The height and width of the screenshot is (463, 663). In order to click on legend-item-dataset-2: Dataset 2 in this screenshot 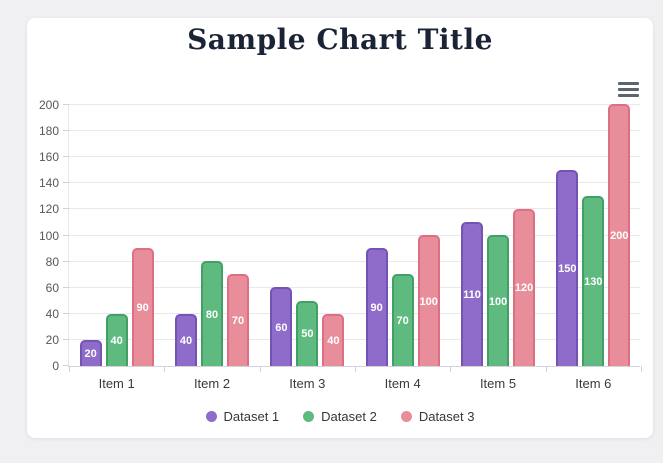, I will do `click(340, 416)`.